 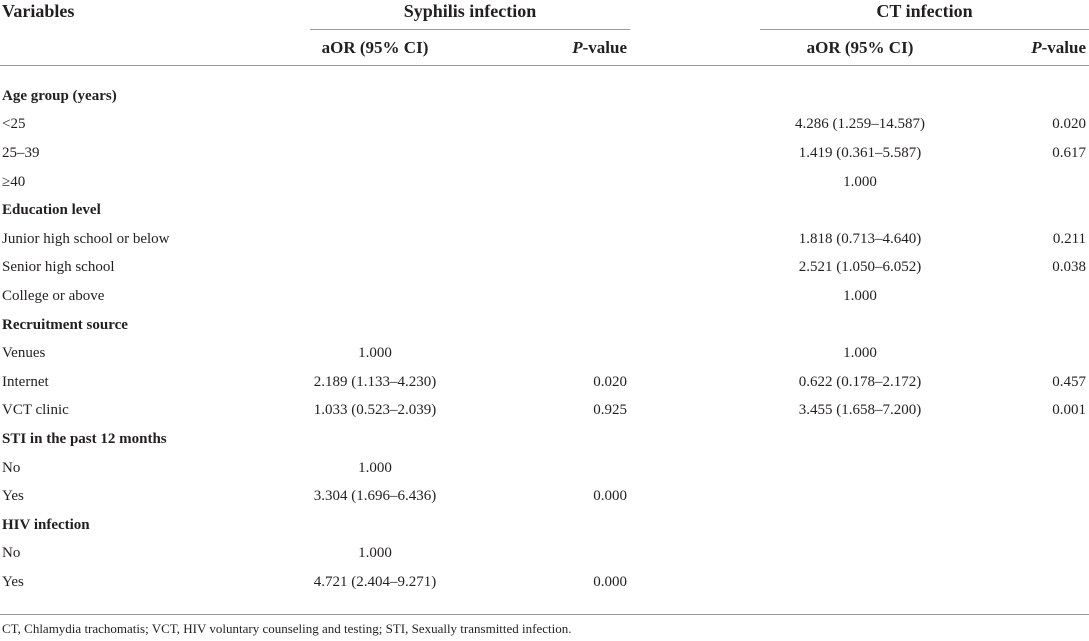 I want to click on row-label: ≥40, so click(x=14, y=181).